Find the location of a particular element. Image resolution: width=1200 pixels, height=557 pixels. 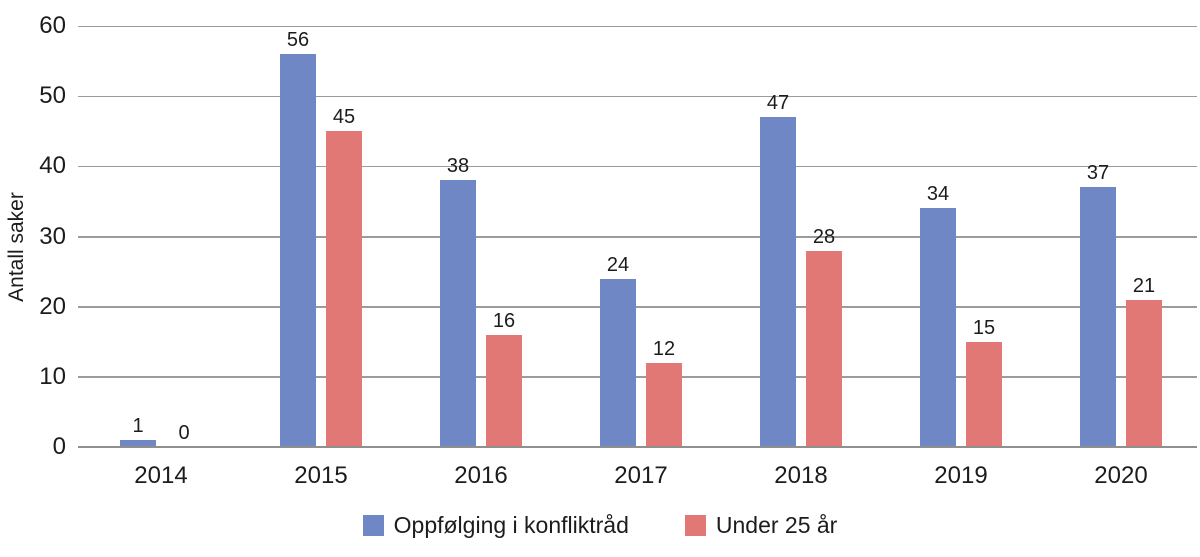

x-tick-label-2015: 2015 is located at coordinates (321, 475).